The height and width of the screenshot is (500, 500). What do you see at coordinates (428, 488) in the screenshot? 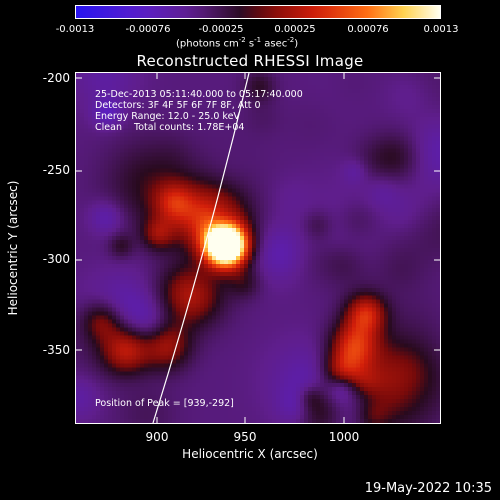
I see `timestamp: 19-May-2022 10:35` at bounding box center [428, 488].